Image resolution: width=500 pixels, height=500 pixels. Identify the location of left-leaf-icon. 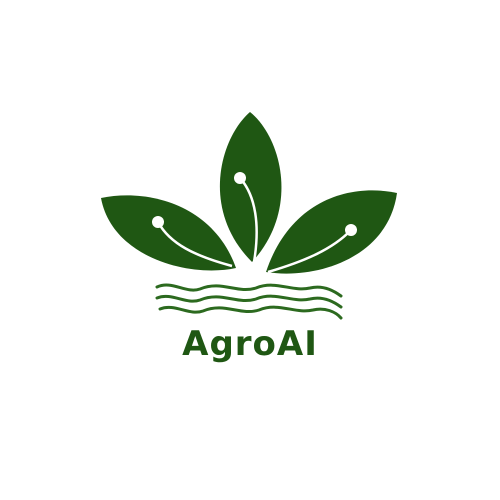
(168, 233).